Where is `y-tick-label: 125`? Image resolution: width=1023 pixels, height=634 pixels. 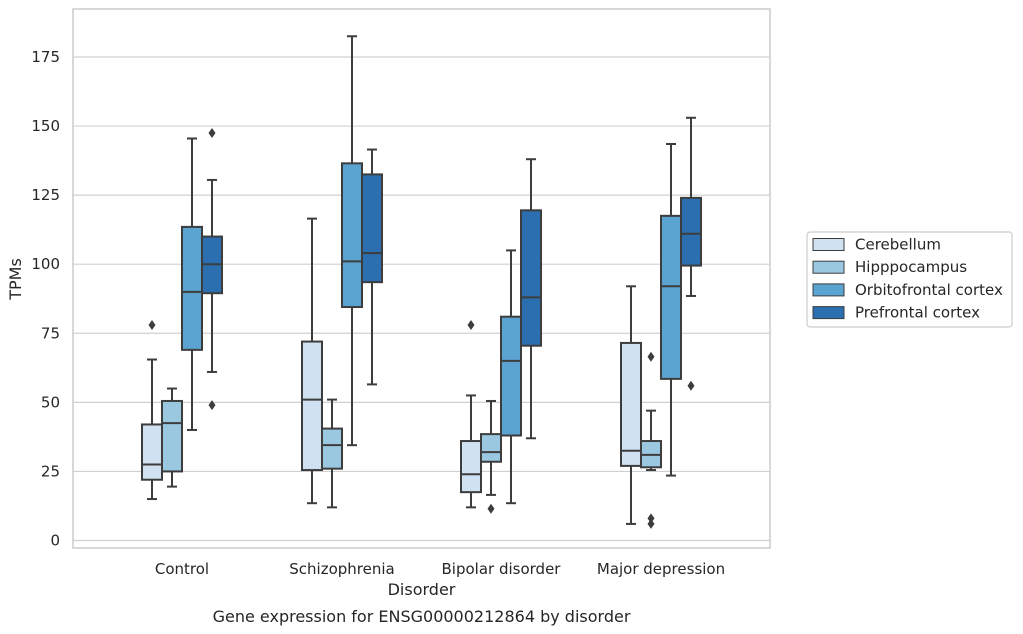 y-tick-label: 125 is located at coordinates (45, 195).